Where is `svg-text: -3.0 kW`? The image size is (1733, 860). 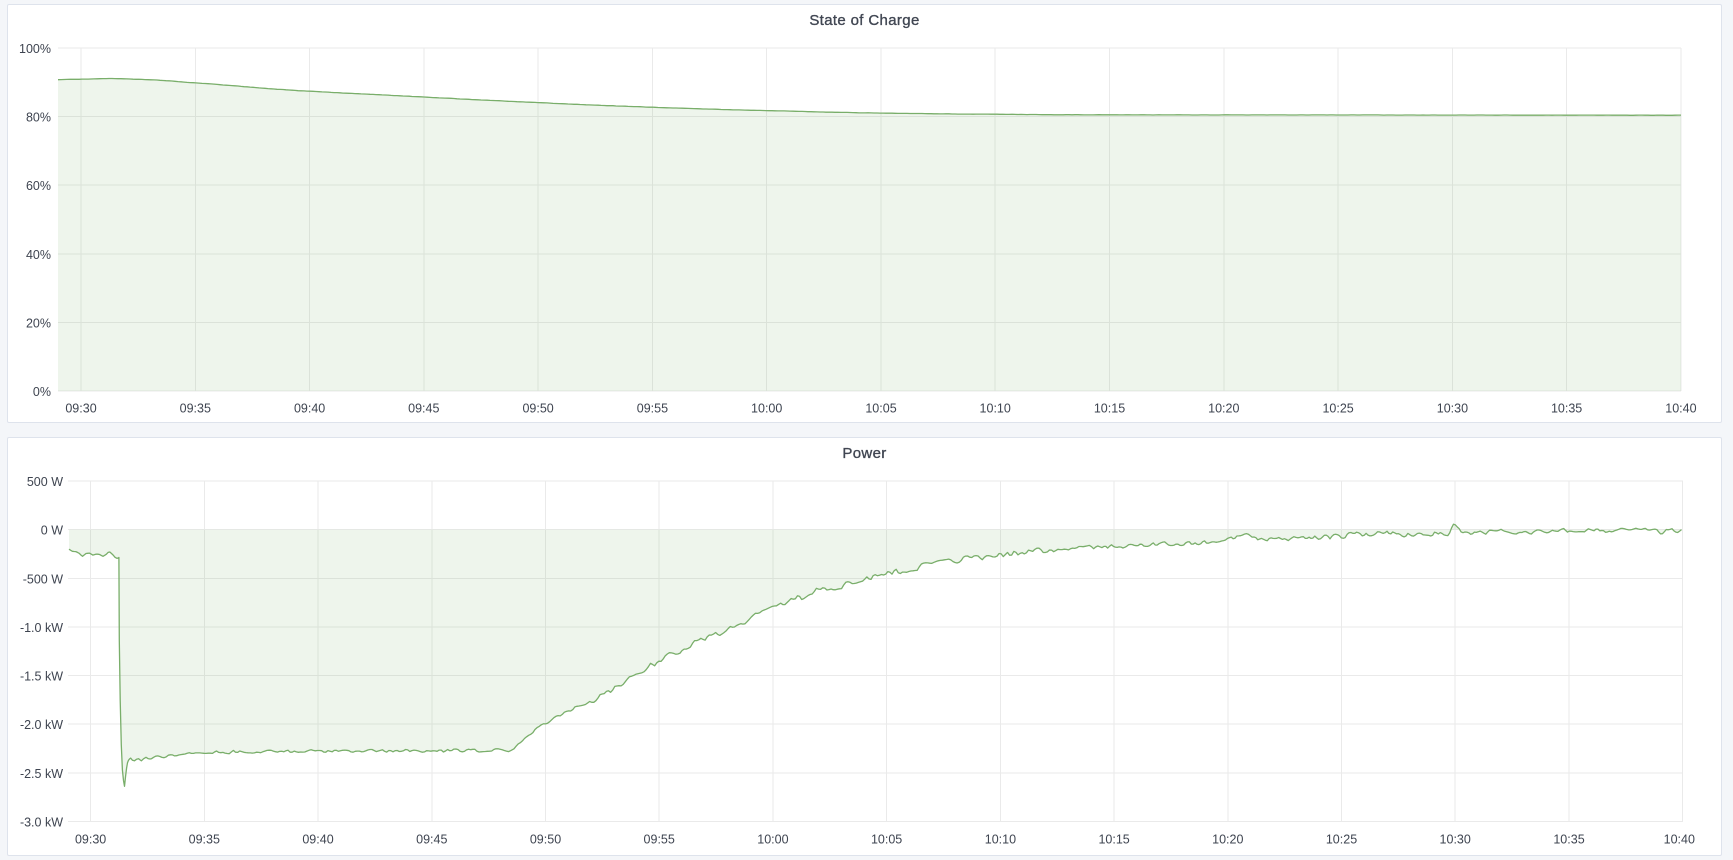 svg-text: -3.0 kW is located at coordinates (41, 823).